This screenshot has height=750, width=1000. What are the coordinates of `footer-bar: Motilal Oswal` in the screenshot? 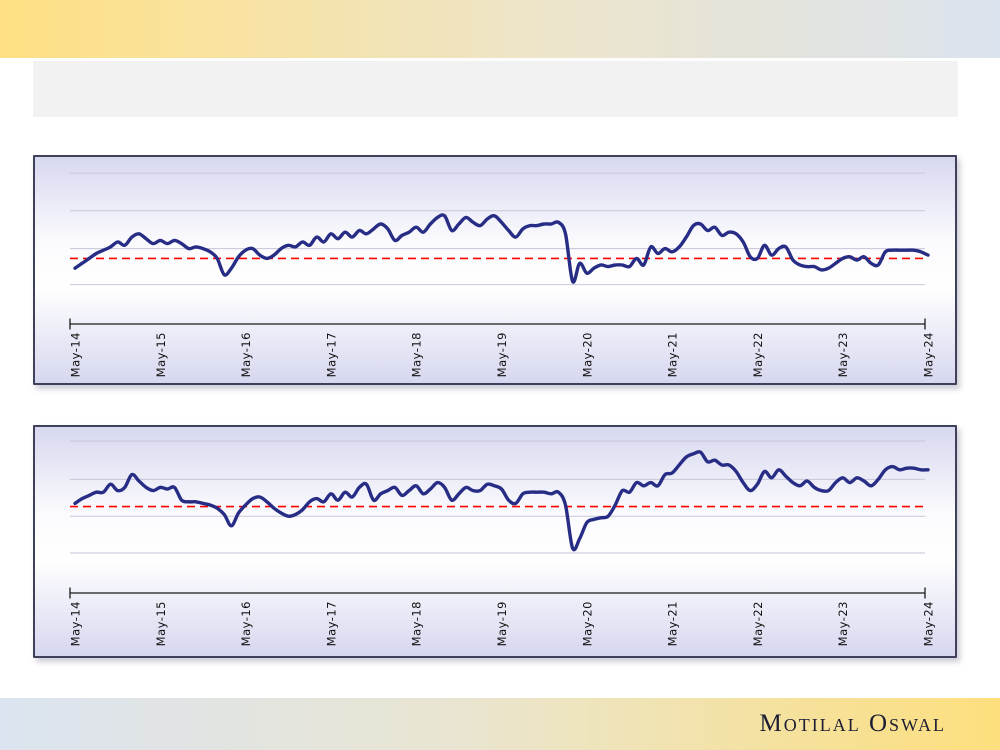 It's located at (500, 724).